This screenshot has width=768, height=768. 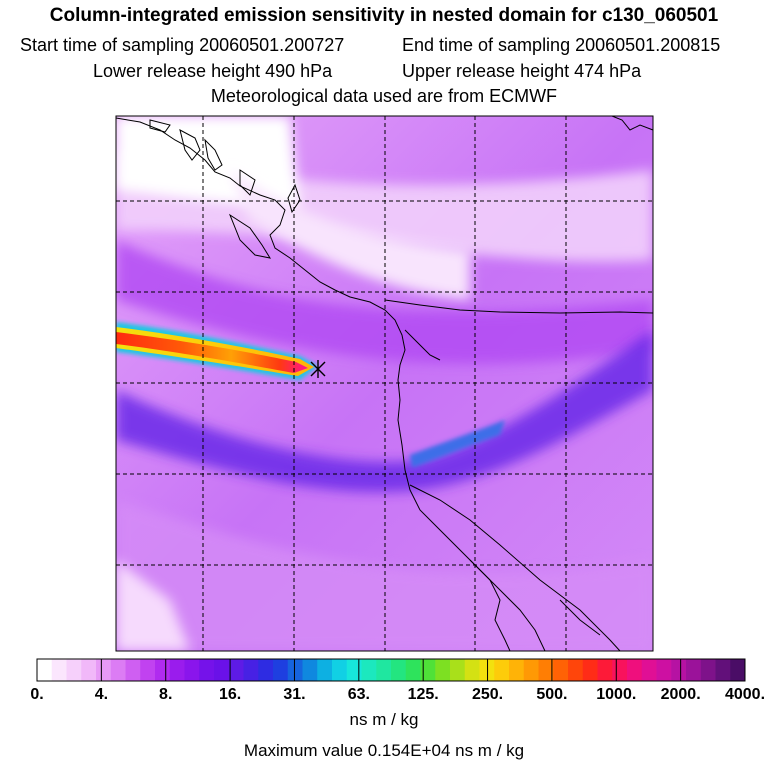 I want to click on colorbar-tick-label: 500., so click(x=552, y=694).